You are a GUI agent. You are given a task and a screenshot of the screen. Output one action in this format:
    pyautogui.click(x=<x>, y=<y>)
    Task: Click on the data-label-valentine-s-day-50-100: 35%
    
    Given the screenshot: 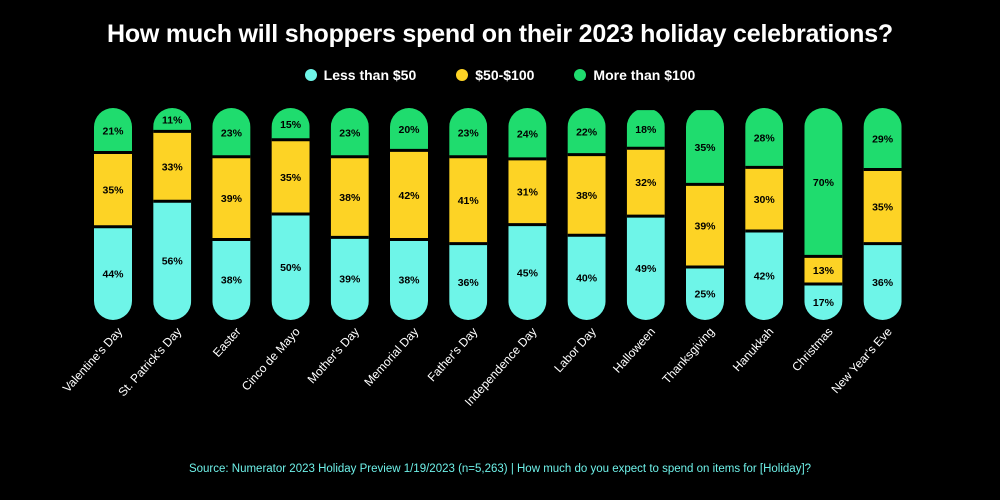 What is the action you would take?
    pyautogui.click(x=113, y=191)
    